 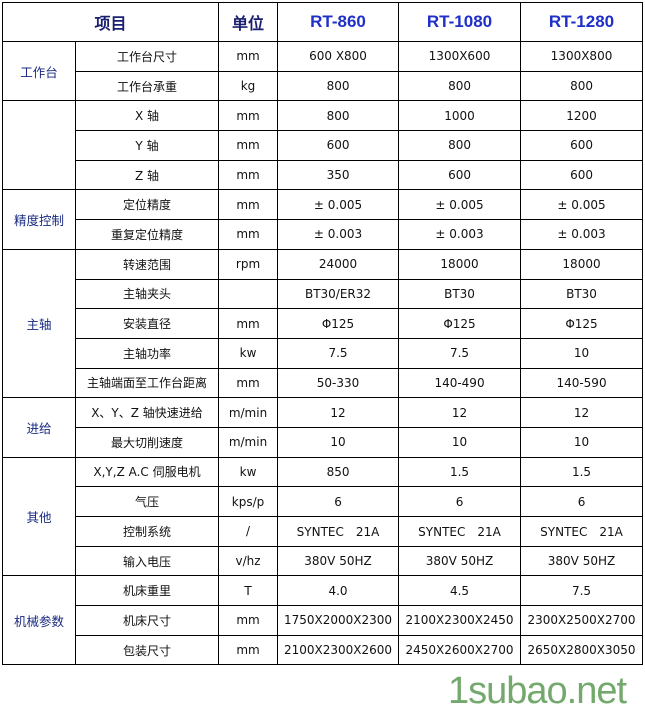 What do you see at coordinates (460, 56) in the screenshot?
I see `value-cell: 1300X600` at bounding box center [460, 56].